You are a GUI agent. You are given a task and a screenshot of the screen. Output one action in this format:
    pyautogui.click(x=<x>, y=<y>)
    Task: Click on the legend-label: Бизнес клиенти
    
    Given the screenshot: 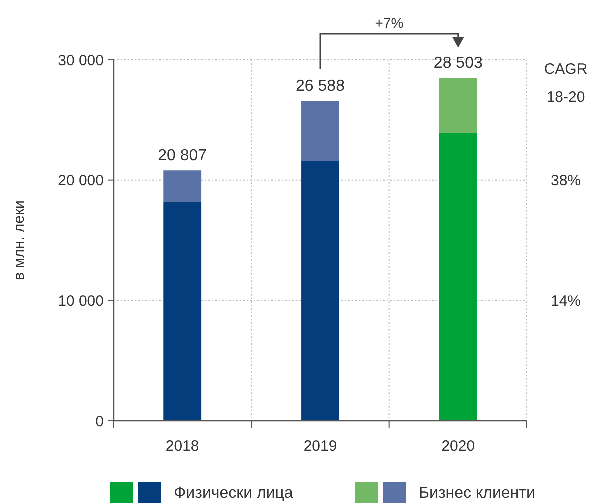 What is the action you would take?
    pyautogui.click(x=477, y=493)
    